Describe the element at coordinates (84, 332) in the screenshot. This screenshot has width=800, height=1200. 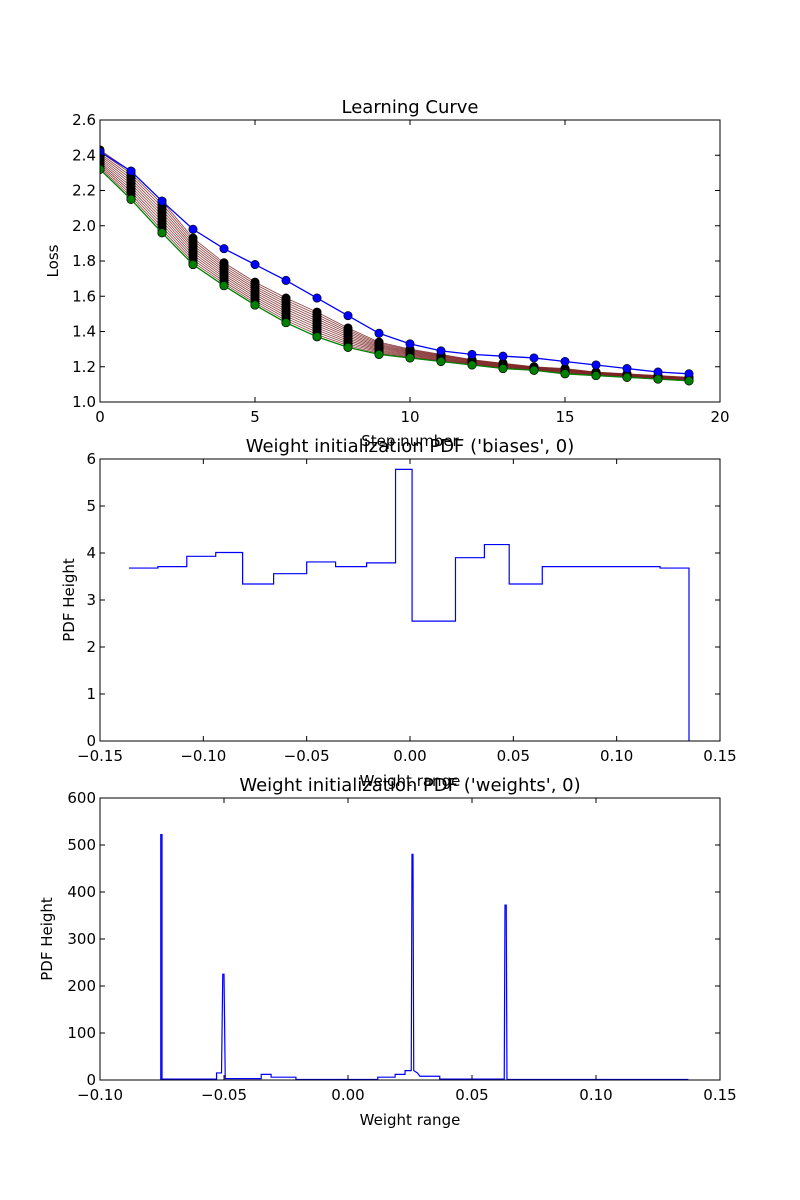
I see `learning-curve-ytick-label: 1.4` at that location.